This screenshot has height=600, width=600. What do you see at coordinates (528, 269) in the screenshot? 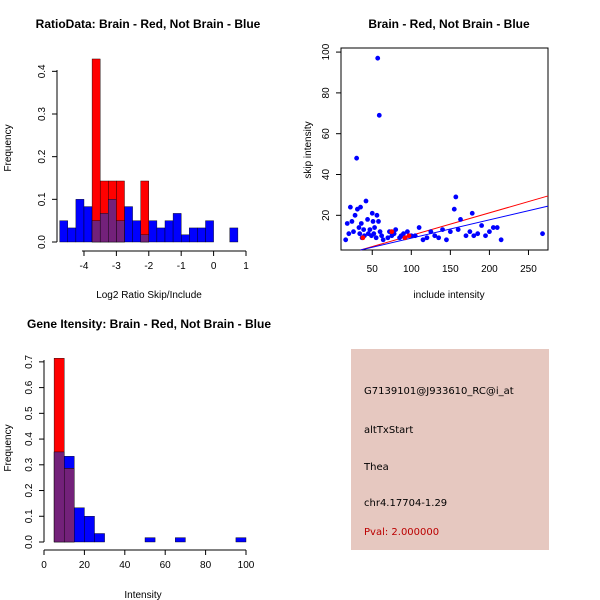
I see `scatter-x-tick-label-4: 250` at bounding box center [528, 269].